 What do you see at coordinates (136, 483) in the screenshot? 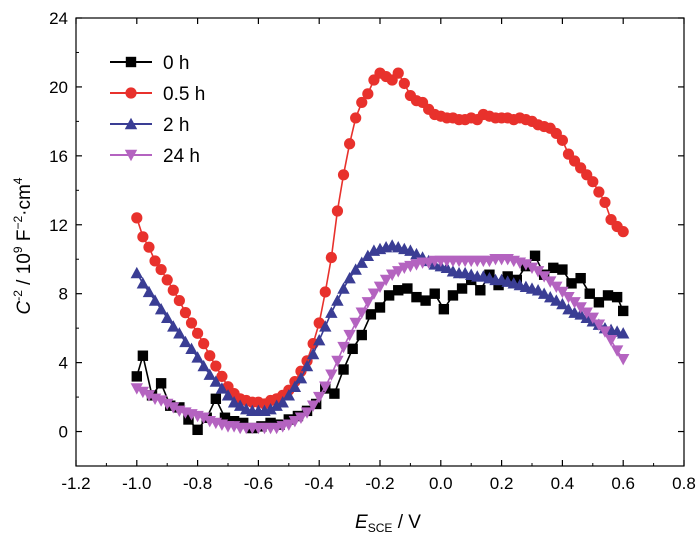
I see `x-tick-label: -1.0` at bounding box center [136, 483].